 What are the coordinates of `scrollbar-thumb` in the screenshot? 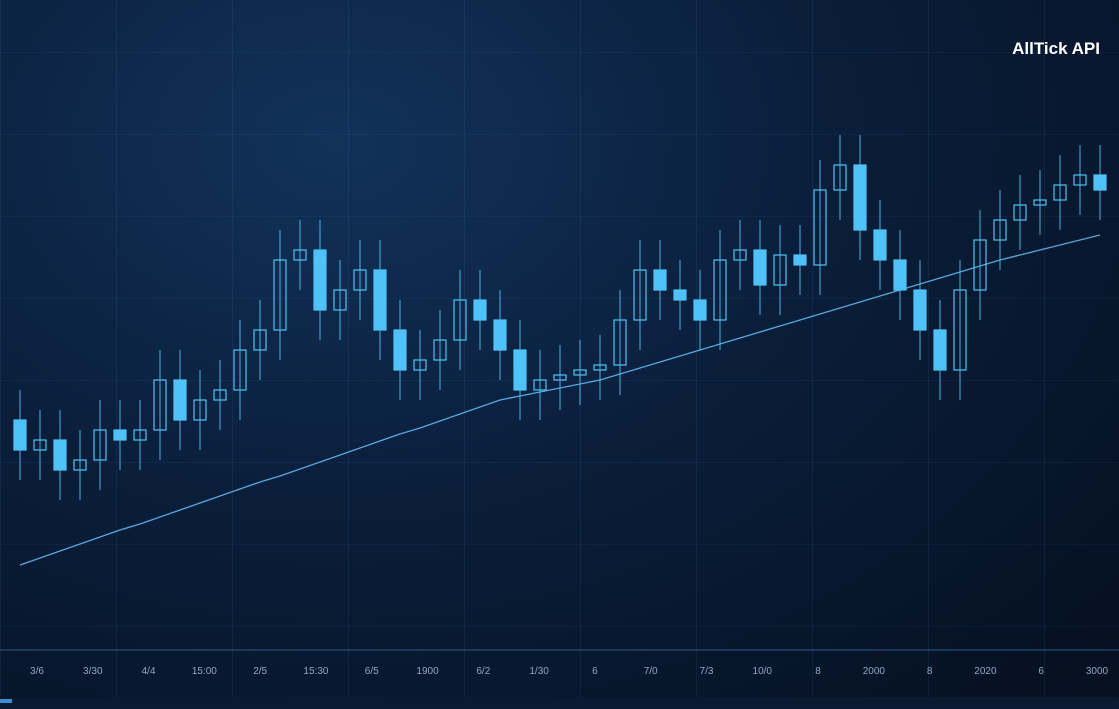 It's located at (6, 701).